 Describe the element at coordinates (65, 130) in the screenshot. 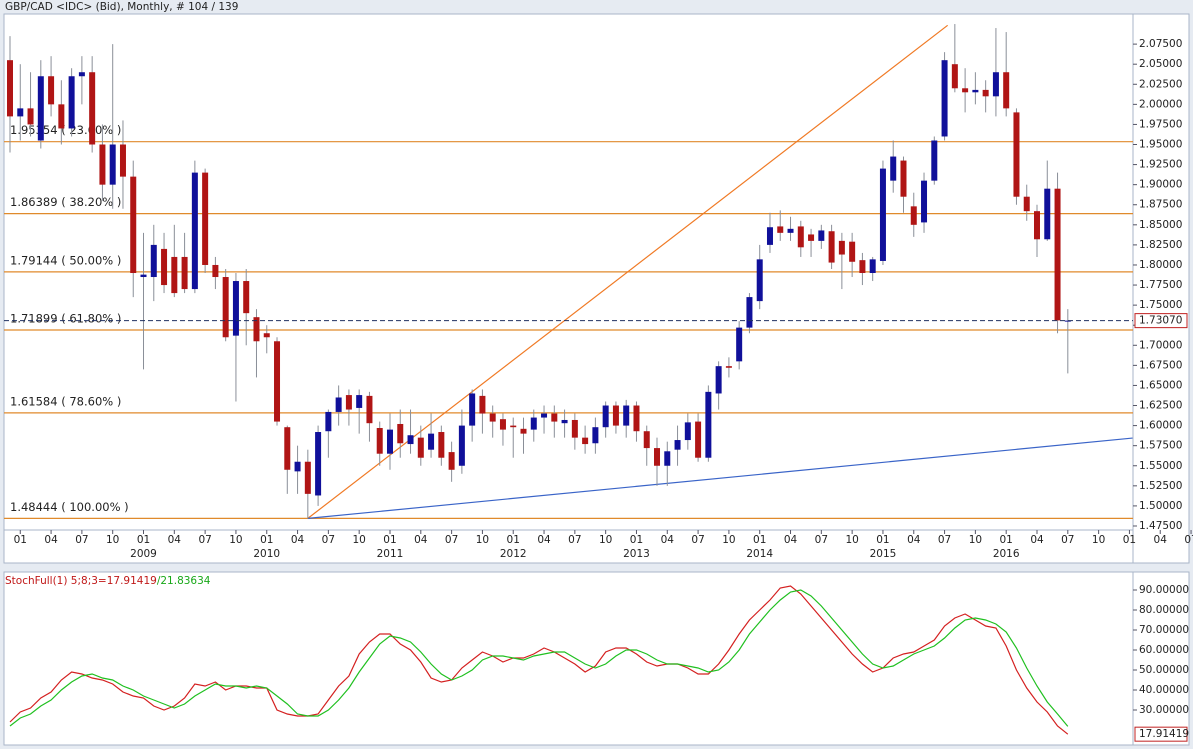

I see `fib-label: 1.95354 ( 23.60% )` at that location.